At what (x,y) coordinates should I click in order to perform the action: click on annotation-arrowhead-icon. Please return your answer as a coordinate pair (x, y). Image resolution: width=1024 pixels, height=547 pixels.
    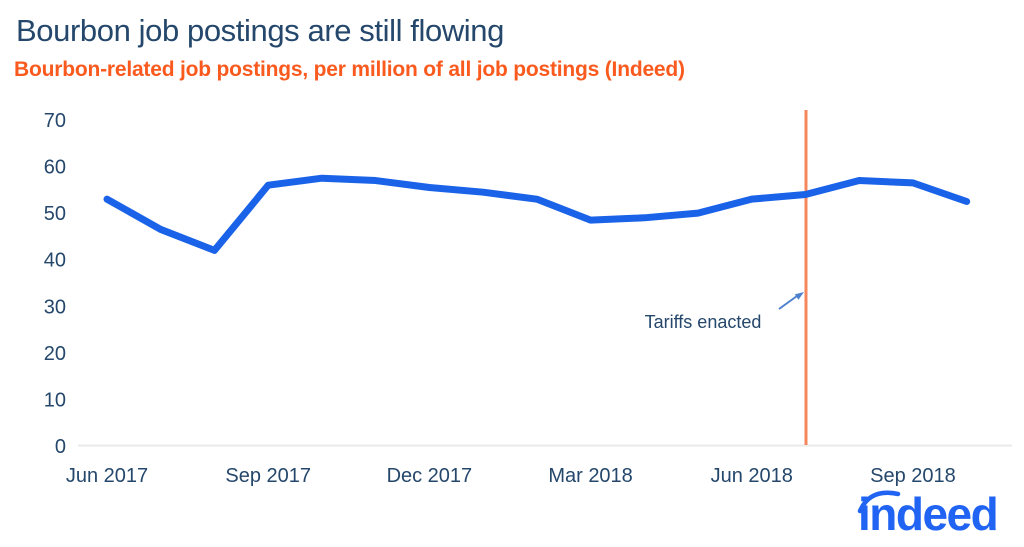
    Looking at the image, I should click on (799, 296).